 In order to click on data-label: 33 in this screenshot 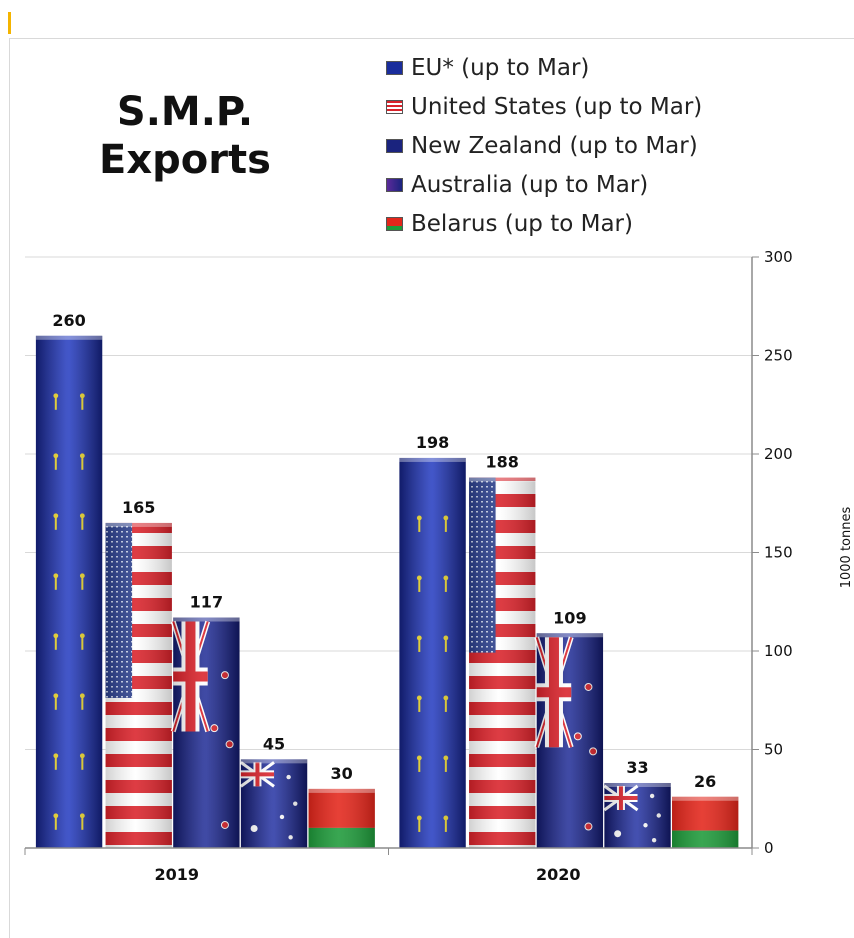, I will do `click(637, 767)`.